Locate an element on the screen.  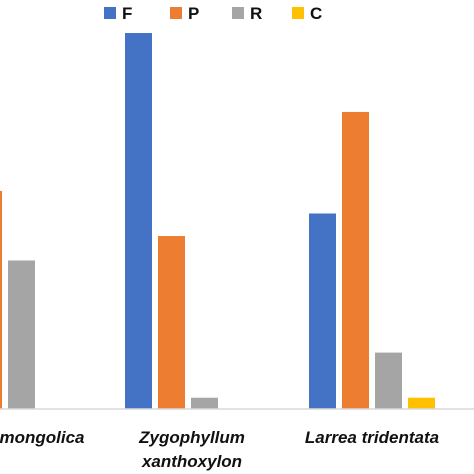
legend-label-p: P is located at coordinates (193, 13).